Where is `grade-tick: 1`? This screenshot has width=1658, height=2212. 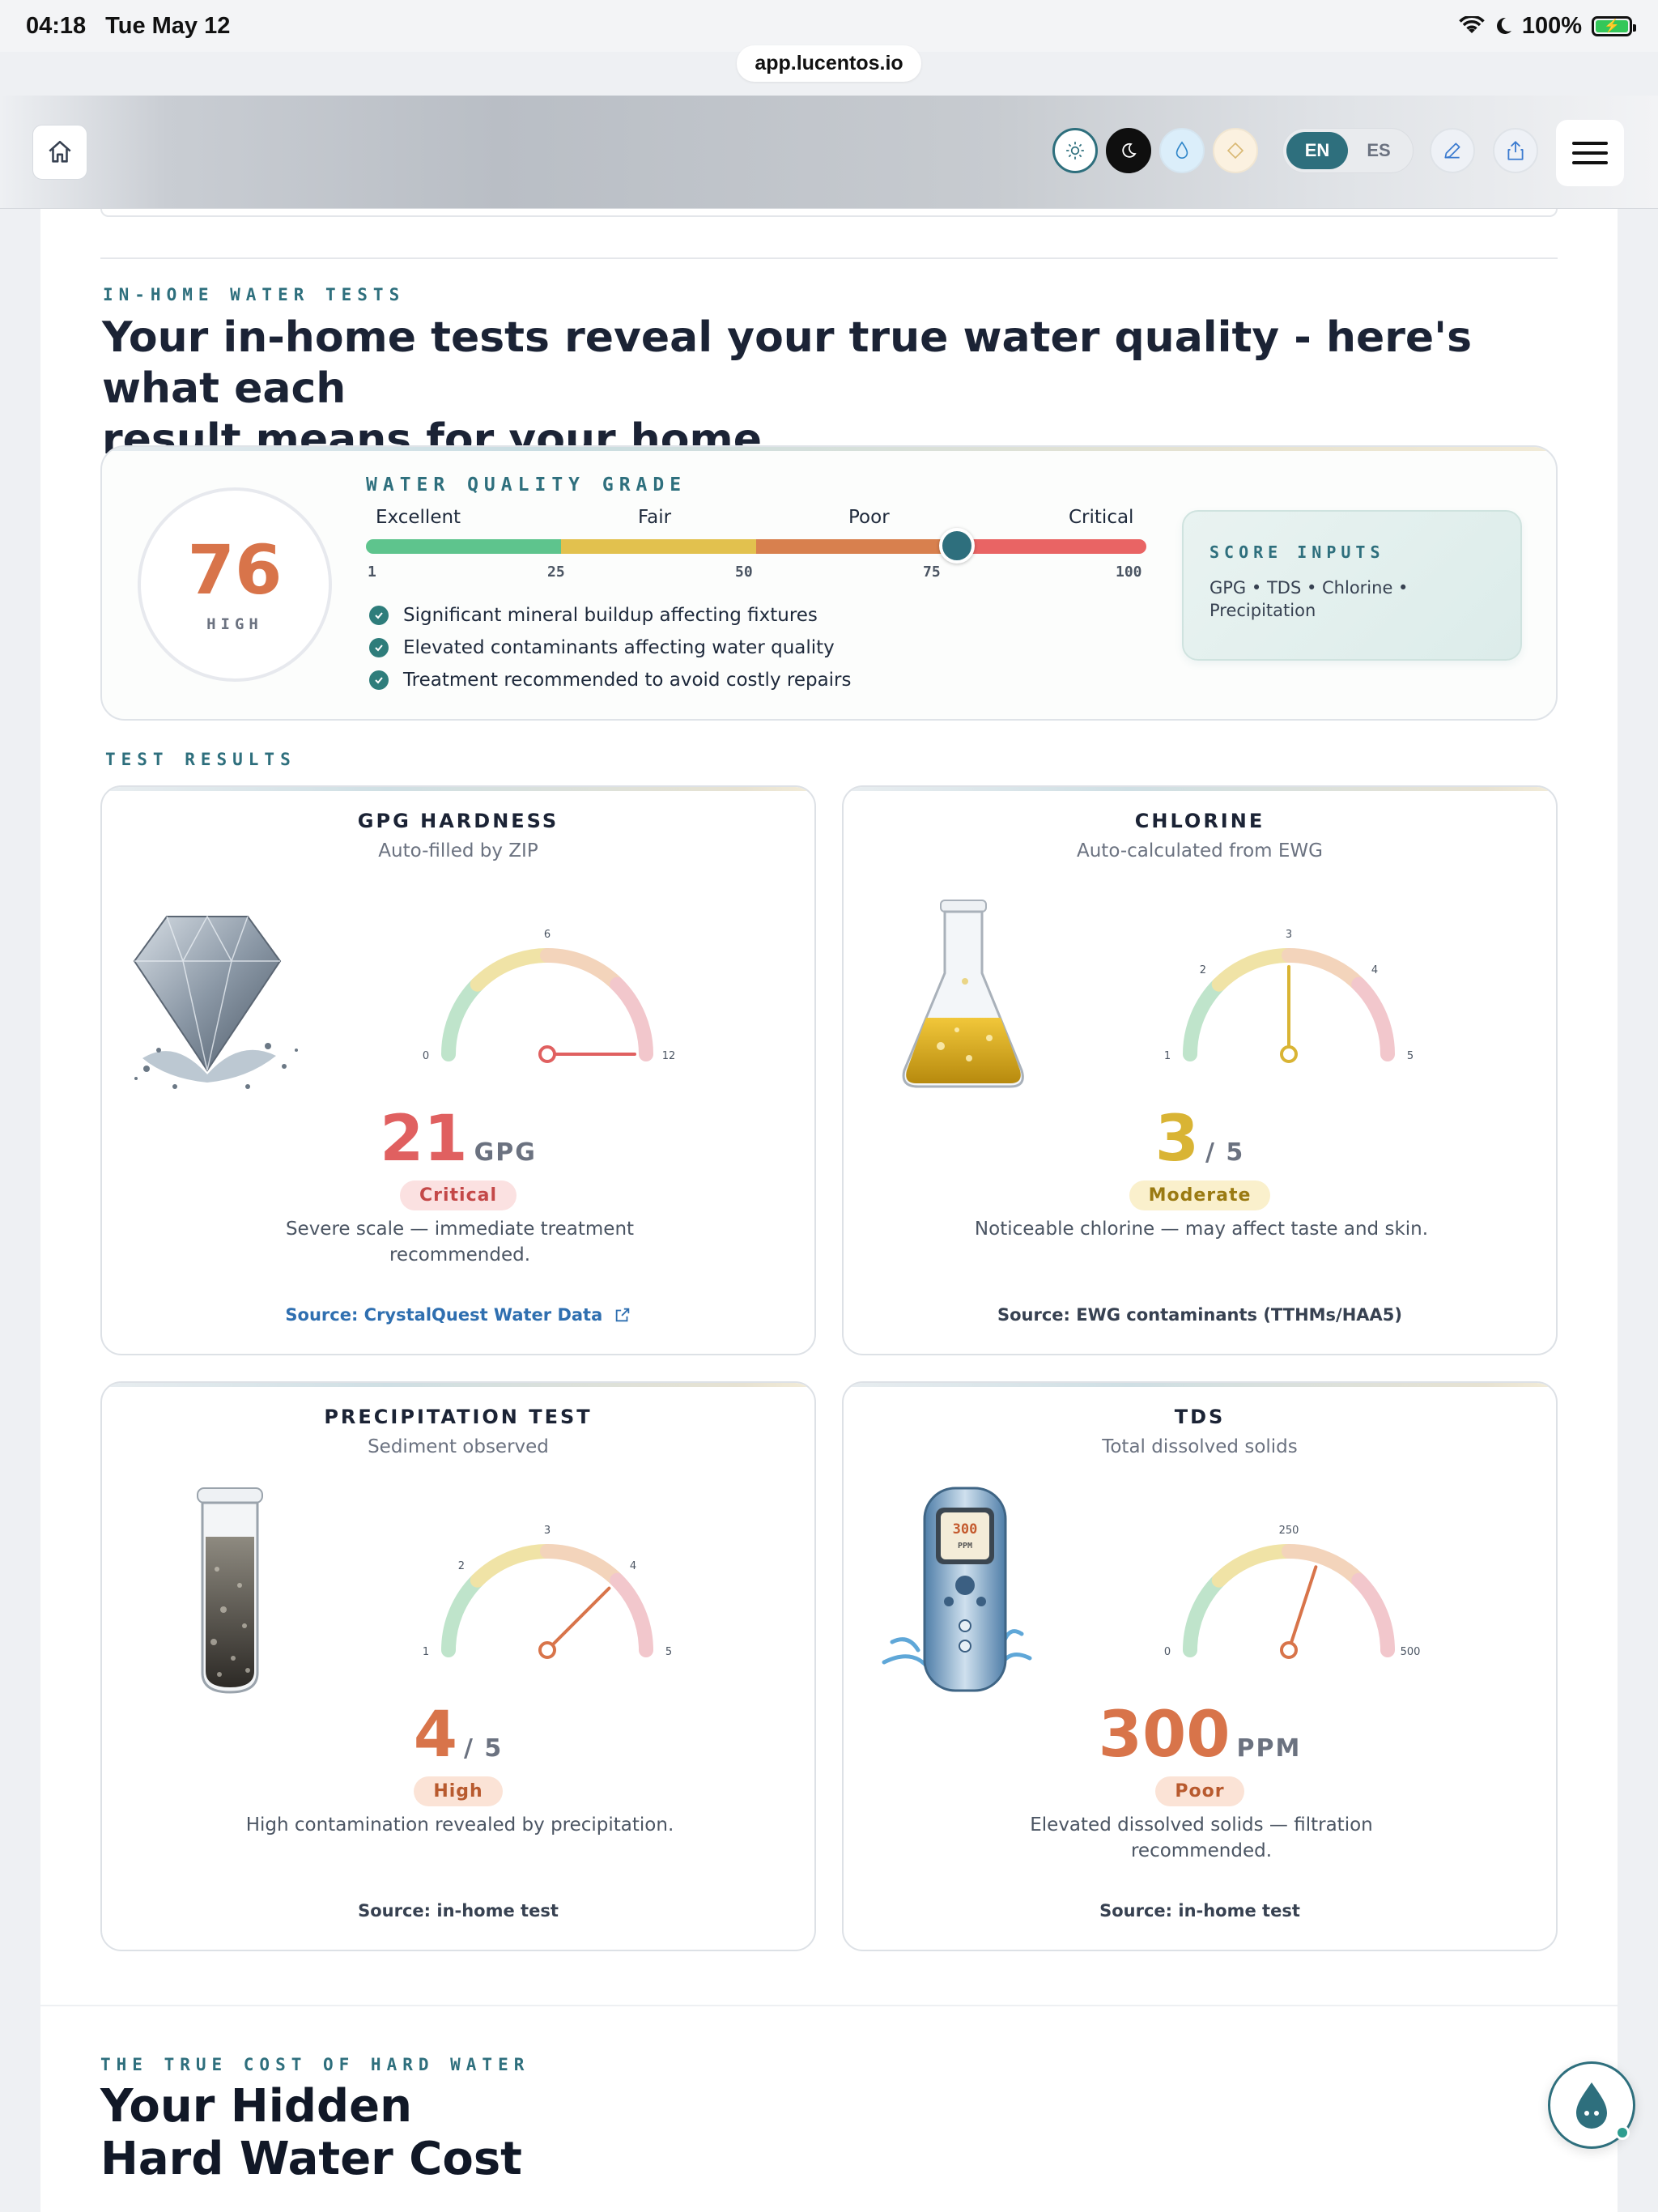
grade-tick: 1 is located at coordinates (372, 573).